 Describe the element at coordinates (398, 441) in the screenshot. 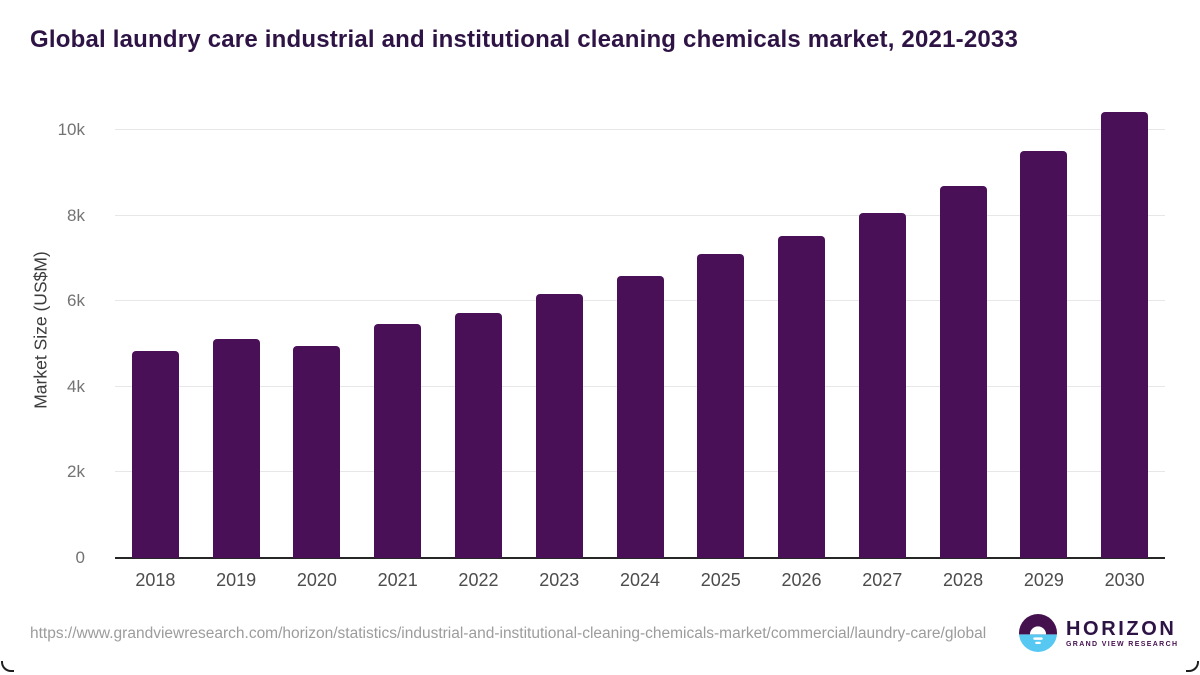

I see `bar-2021` at that location.